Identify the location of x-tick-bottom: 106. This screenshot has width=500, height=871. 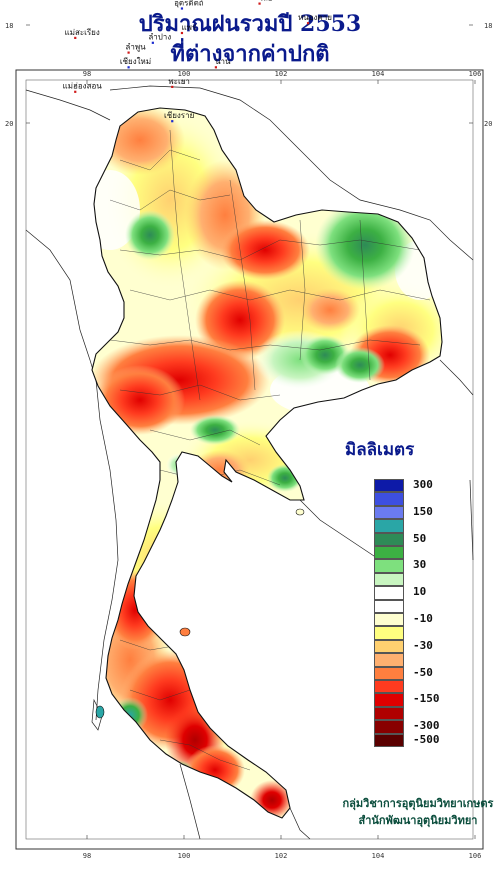
(475, 856).